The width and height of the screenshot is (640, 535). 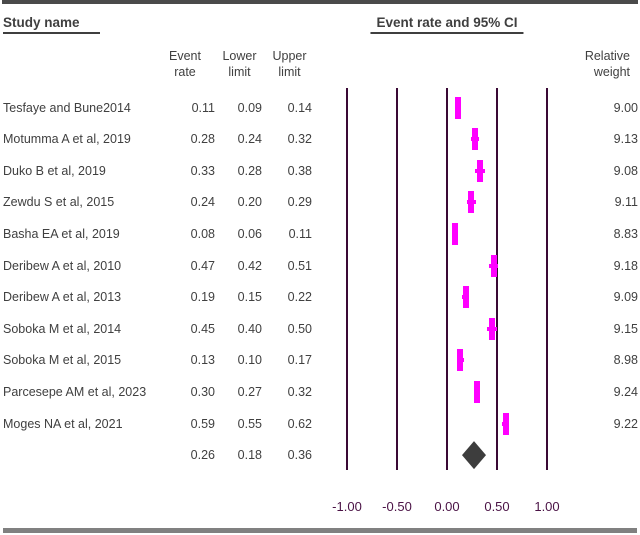 What do you see at coordinates (202, 328) in the screenshot?
I see `event-rate-value: 0.45` at bounding box center [202, 328].